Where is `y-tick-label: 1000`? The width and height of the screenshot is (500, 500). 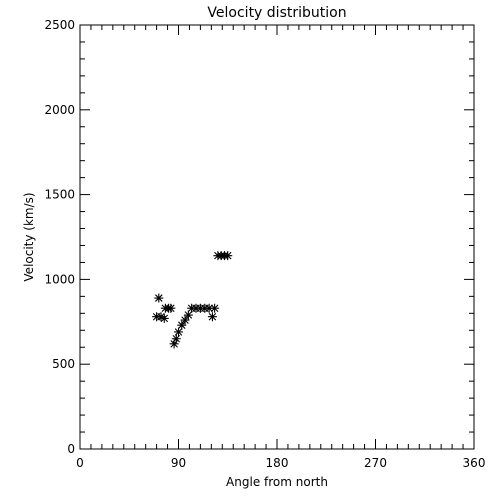
y-tick-label: 1000 is located at coordinates (59, 279).